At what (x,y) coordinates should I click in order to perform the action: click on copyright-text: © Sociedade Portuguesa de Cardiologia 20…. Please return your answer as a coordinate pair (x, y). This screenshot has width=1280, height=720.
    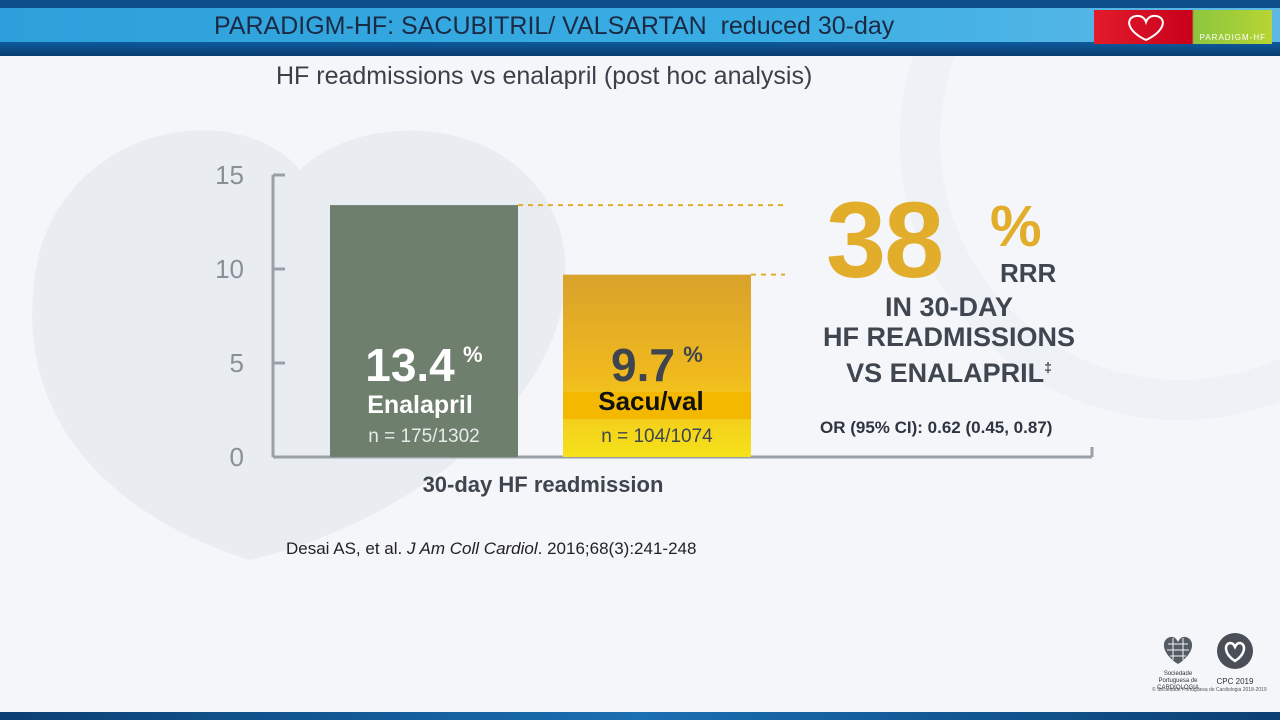
    Looking at the image, I should click on (1209, 690).